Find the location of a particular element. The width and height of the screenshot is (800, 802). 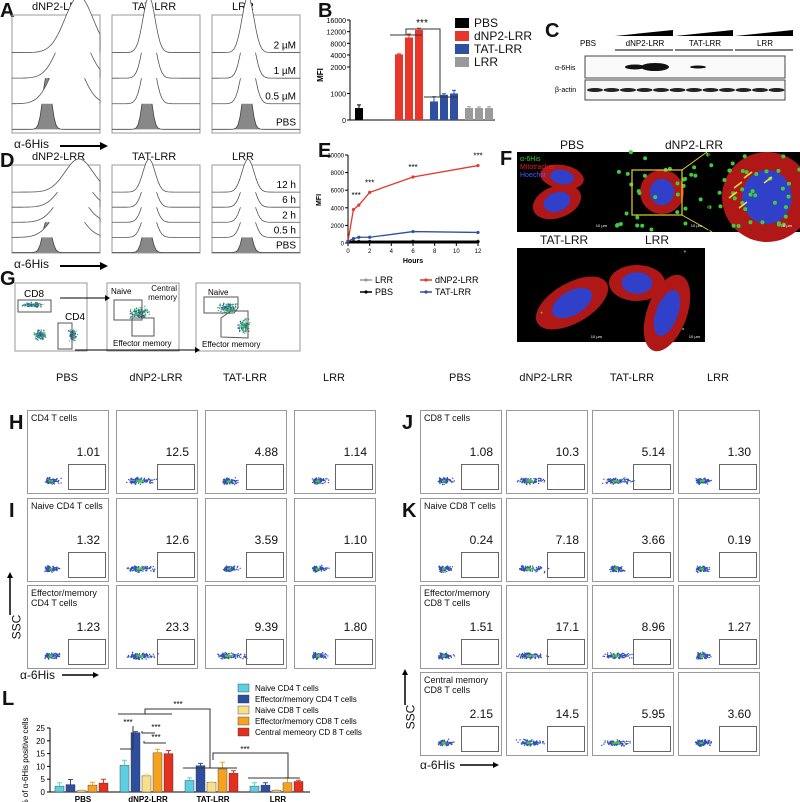

scale-bar-label: 10 µm is located at coordinates (695, 336).